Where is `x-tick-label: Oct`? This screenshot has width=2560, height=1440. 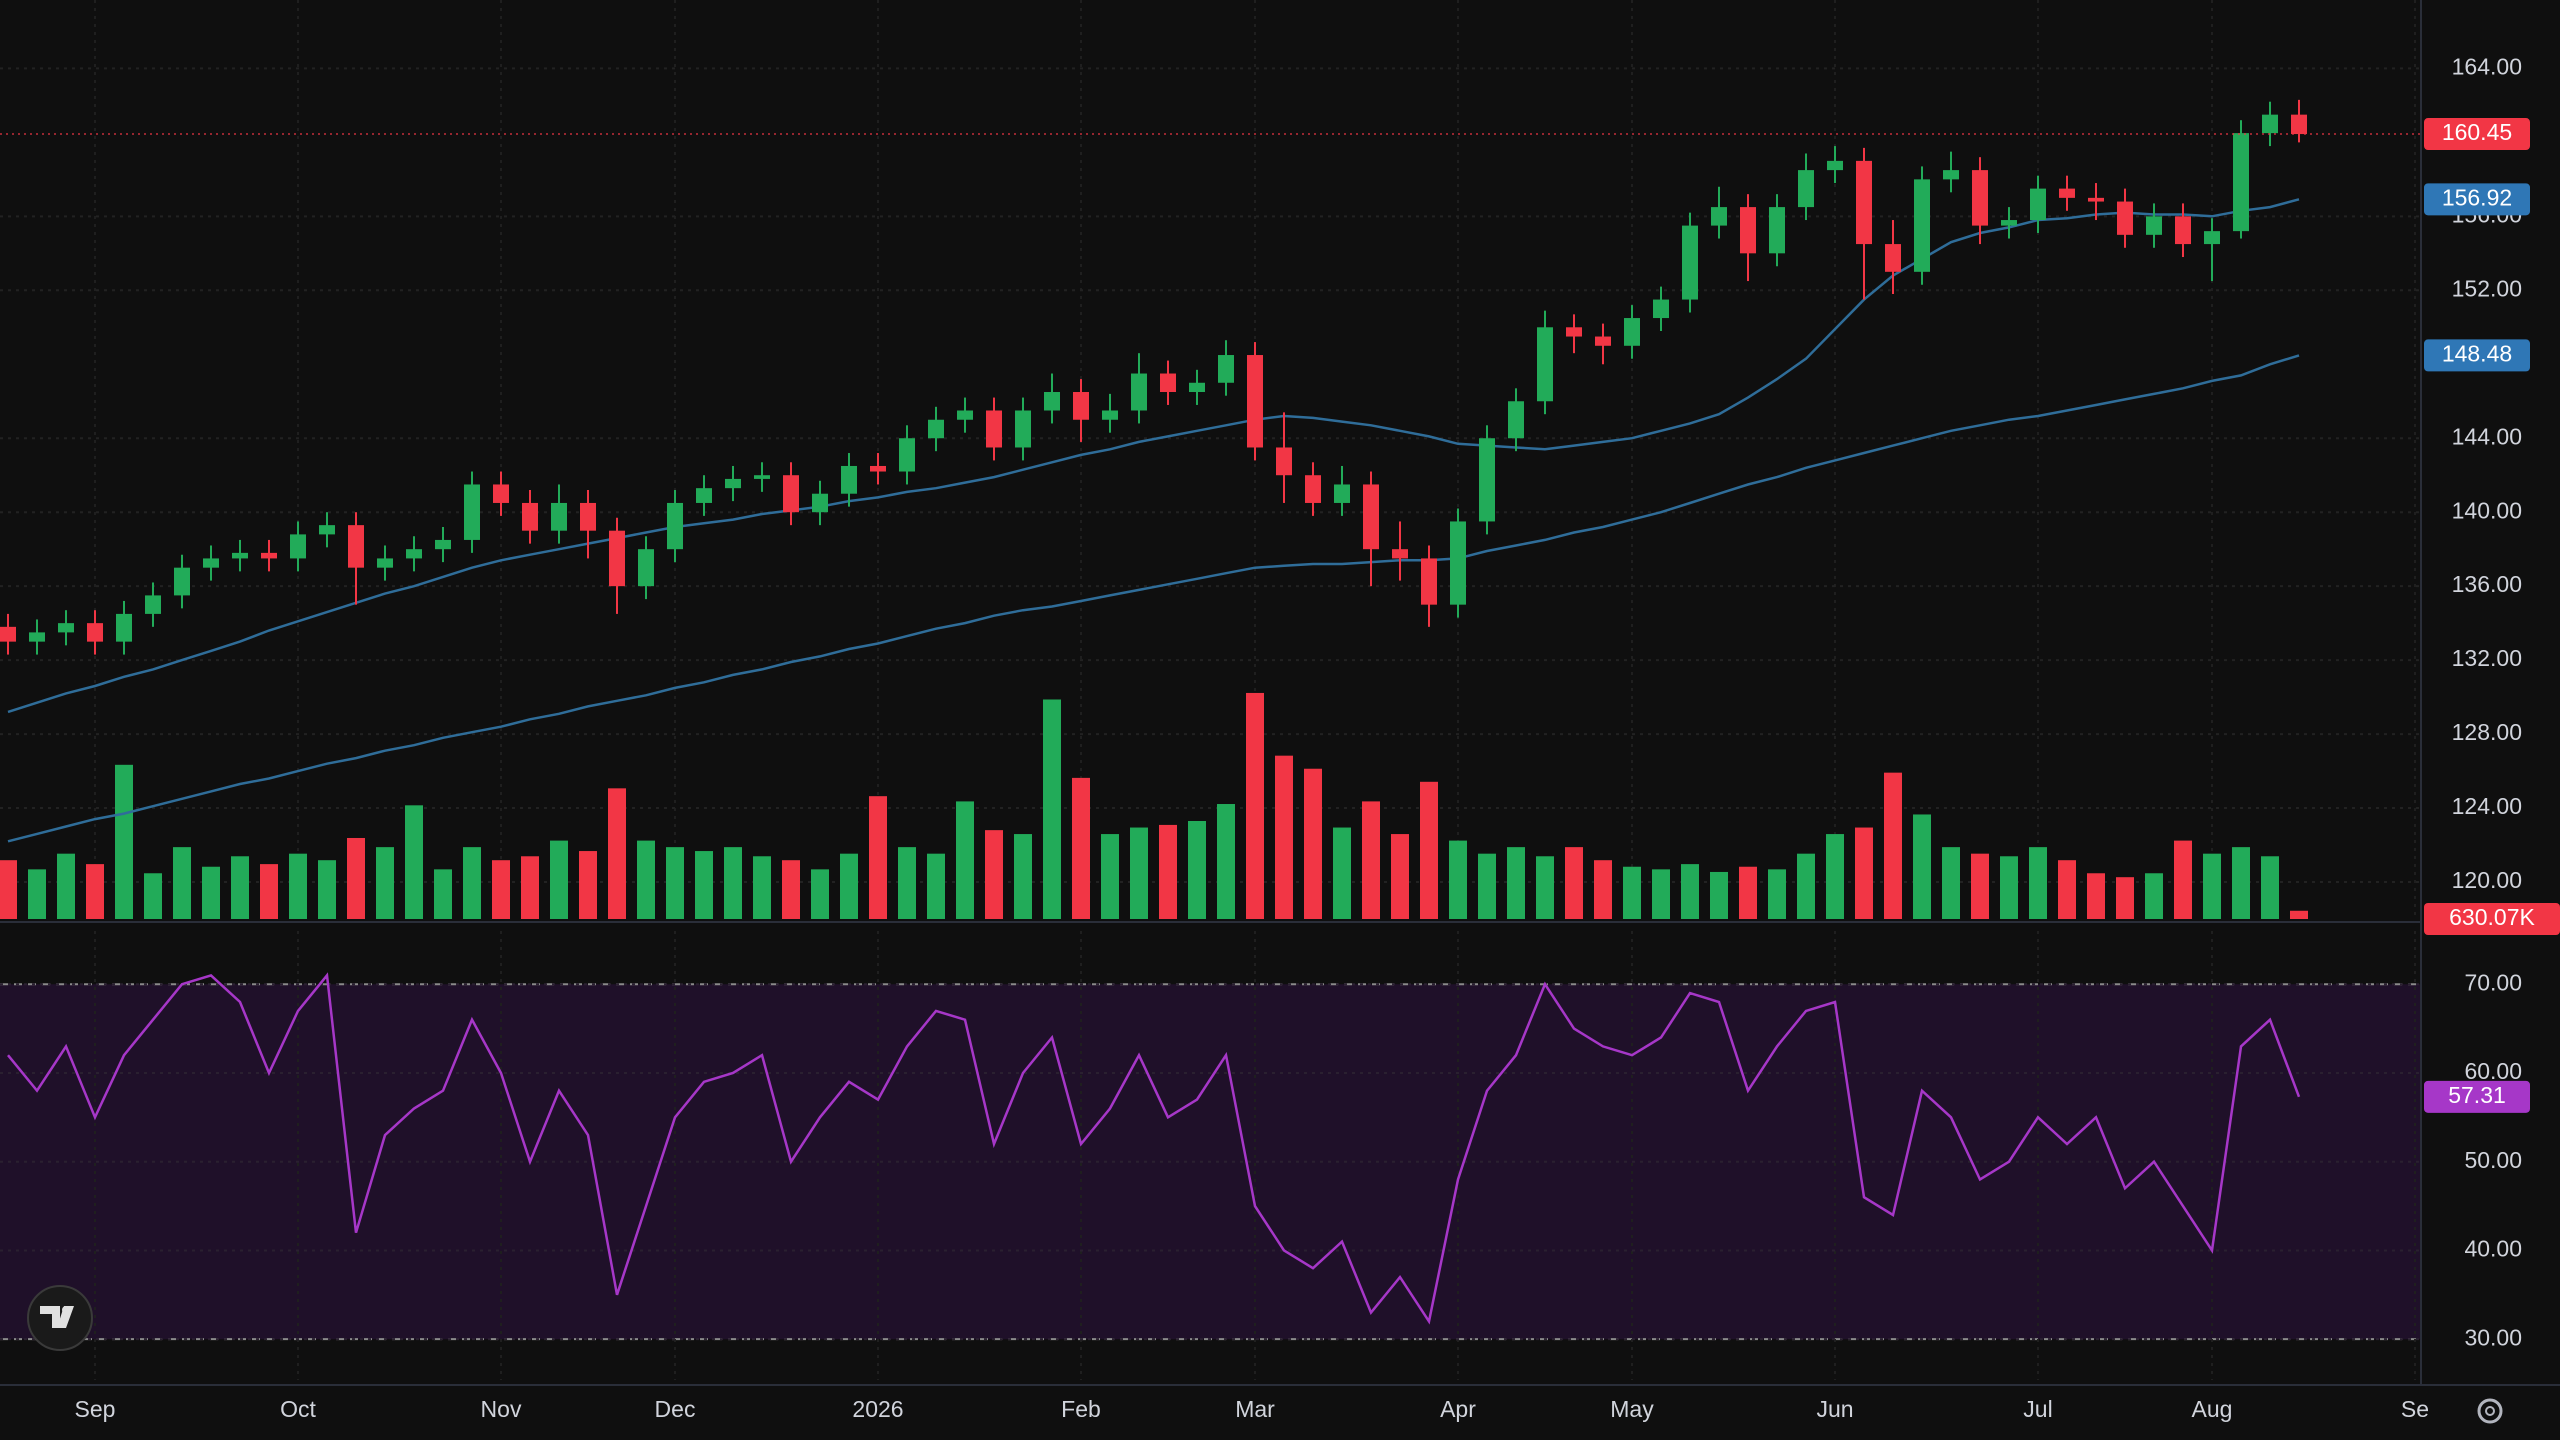
x-tick-label: Oct is located at coordinates (298, 1409).